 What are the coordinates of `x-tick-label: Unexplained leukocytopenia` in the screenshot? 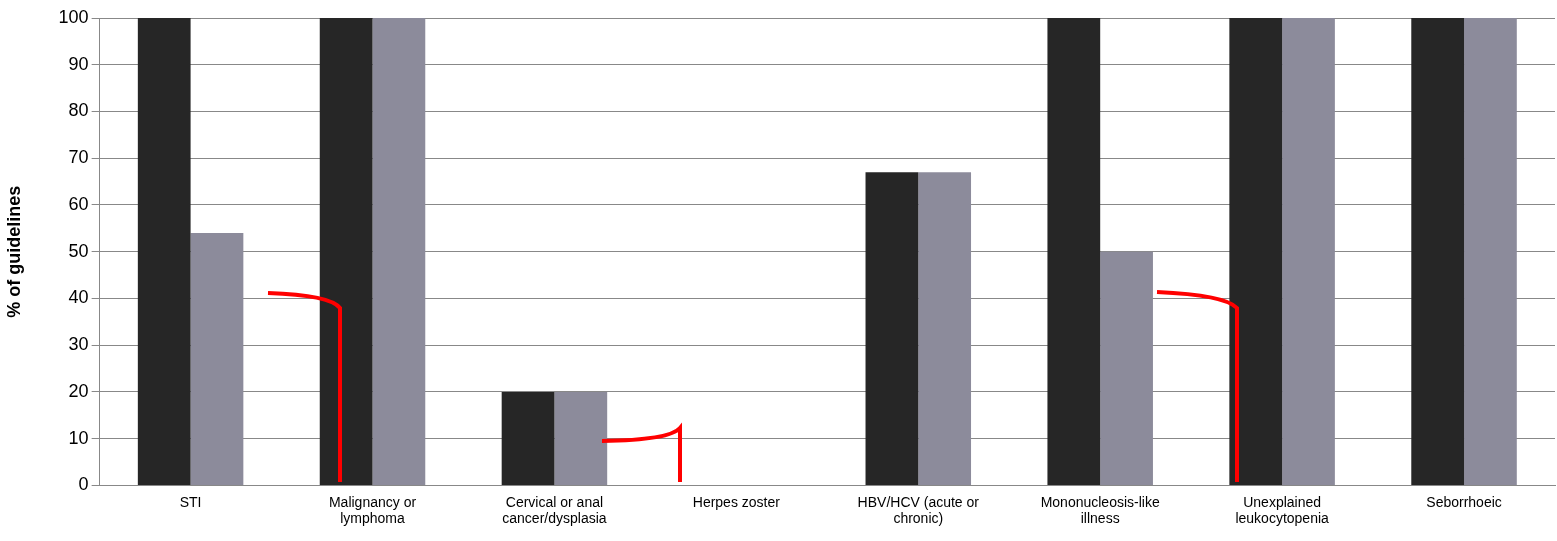 It's located at (1282, 510).